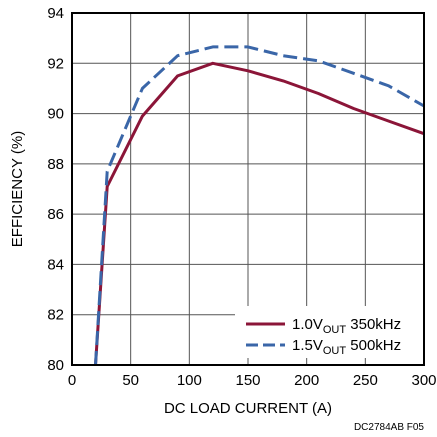 The image size is (437, 437). What do you see at coordinates (72, 380) in the screenshot?
I see `x-tick-label: 0` at bounding box center [72, 380].